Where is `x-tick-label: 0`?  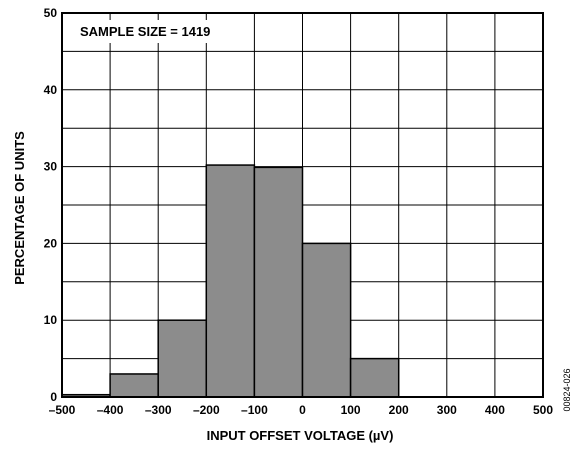
x-tick-label: 0 is located at coordinates (302, 410).